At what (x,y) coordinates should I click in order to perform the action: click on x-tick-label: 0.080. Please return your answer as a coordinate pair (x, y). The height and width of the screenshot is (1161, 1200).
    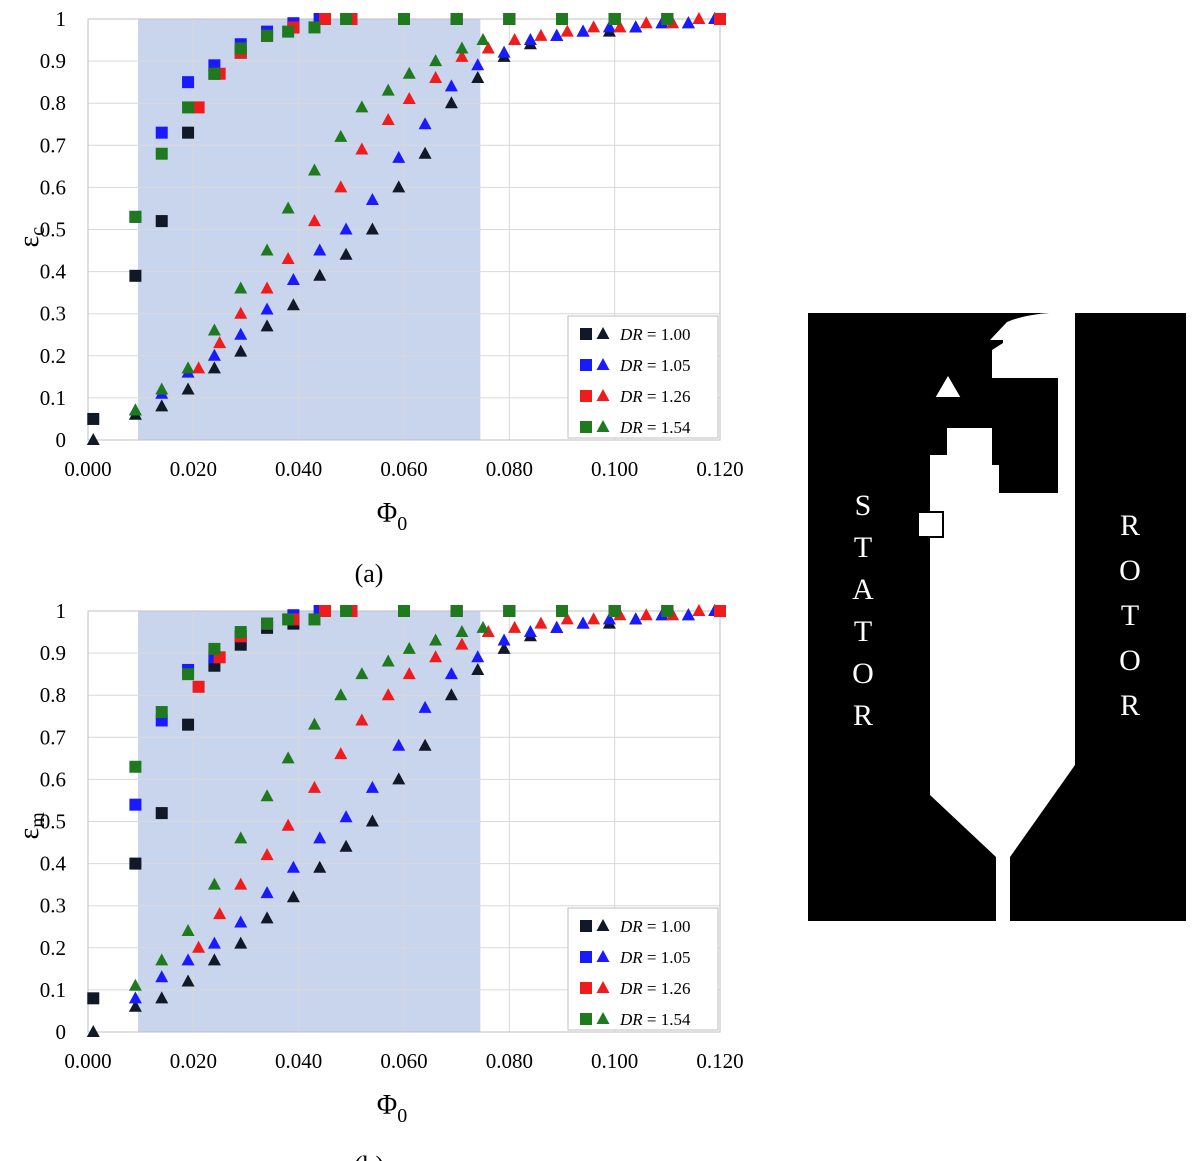
    Looking at the image, I should click on (509, 469).